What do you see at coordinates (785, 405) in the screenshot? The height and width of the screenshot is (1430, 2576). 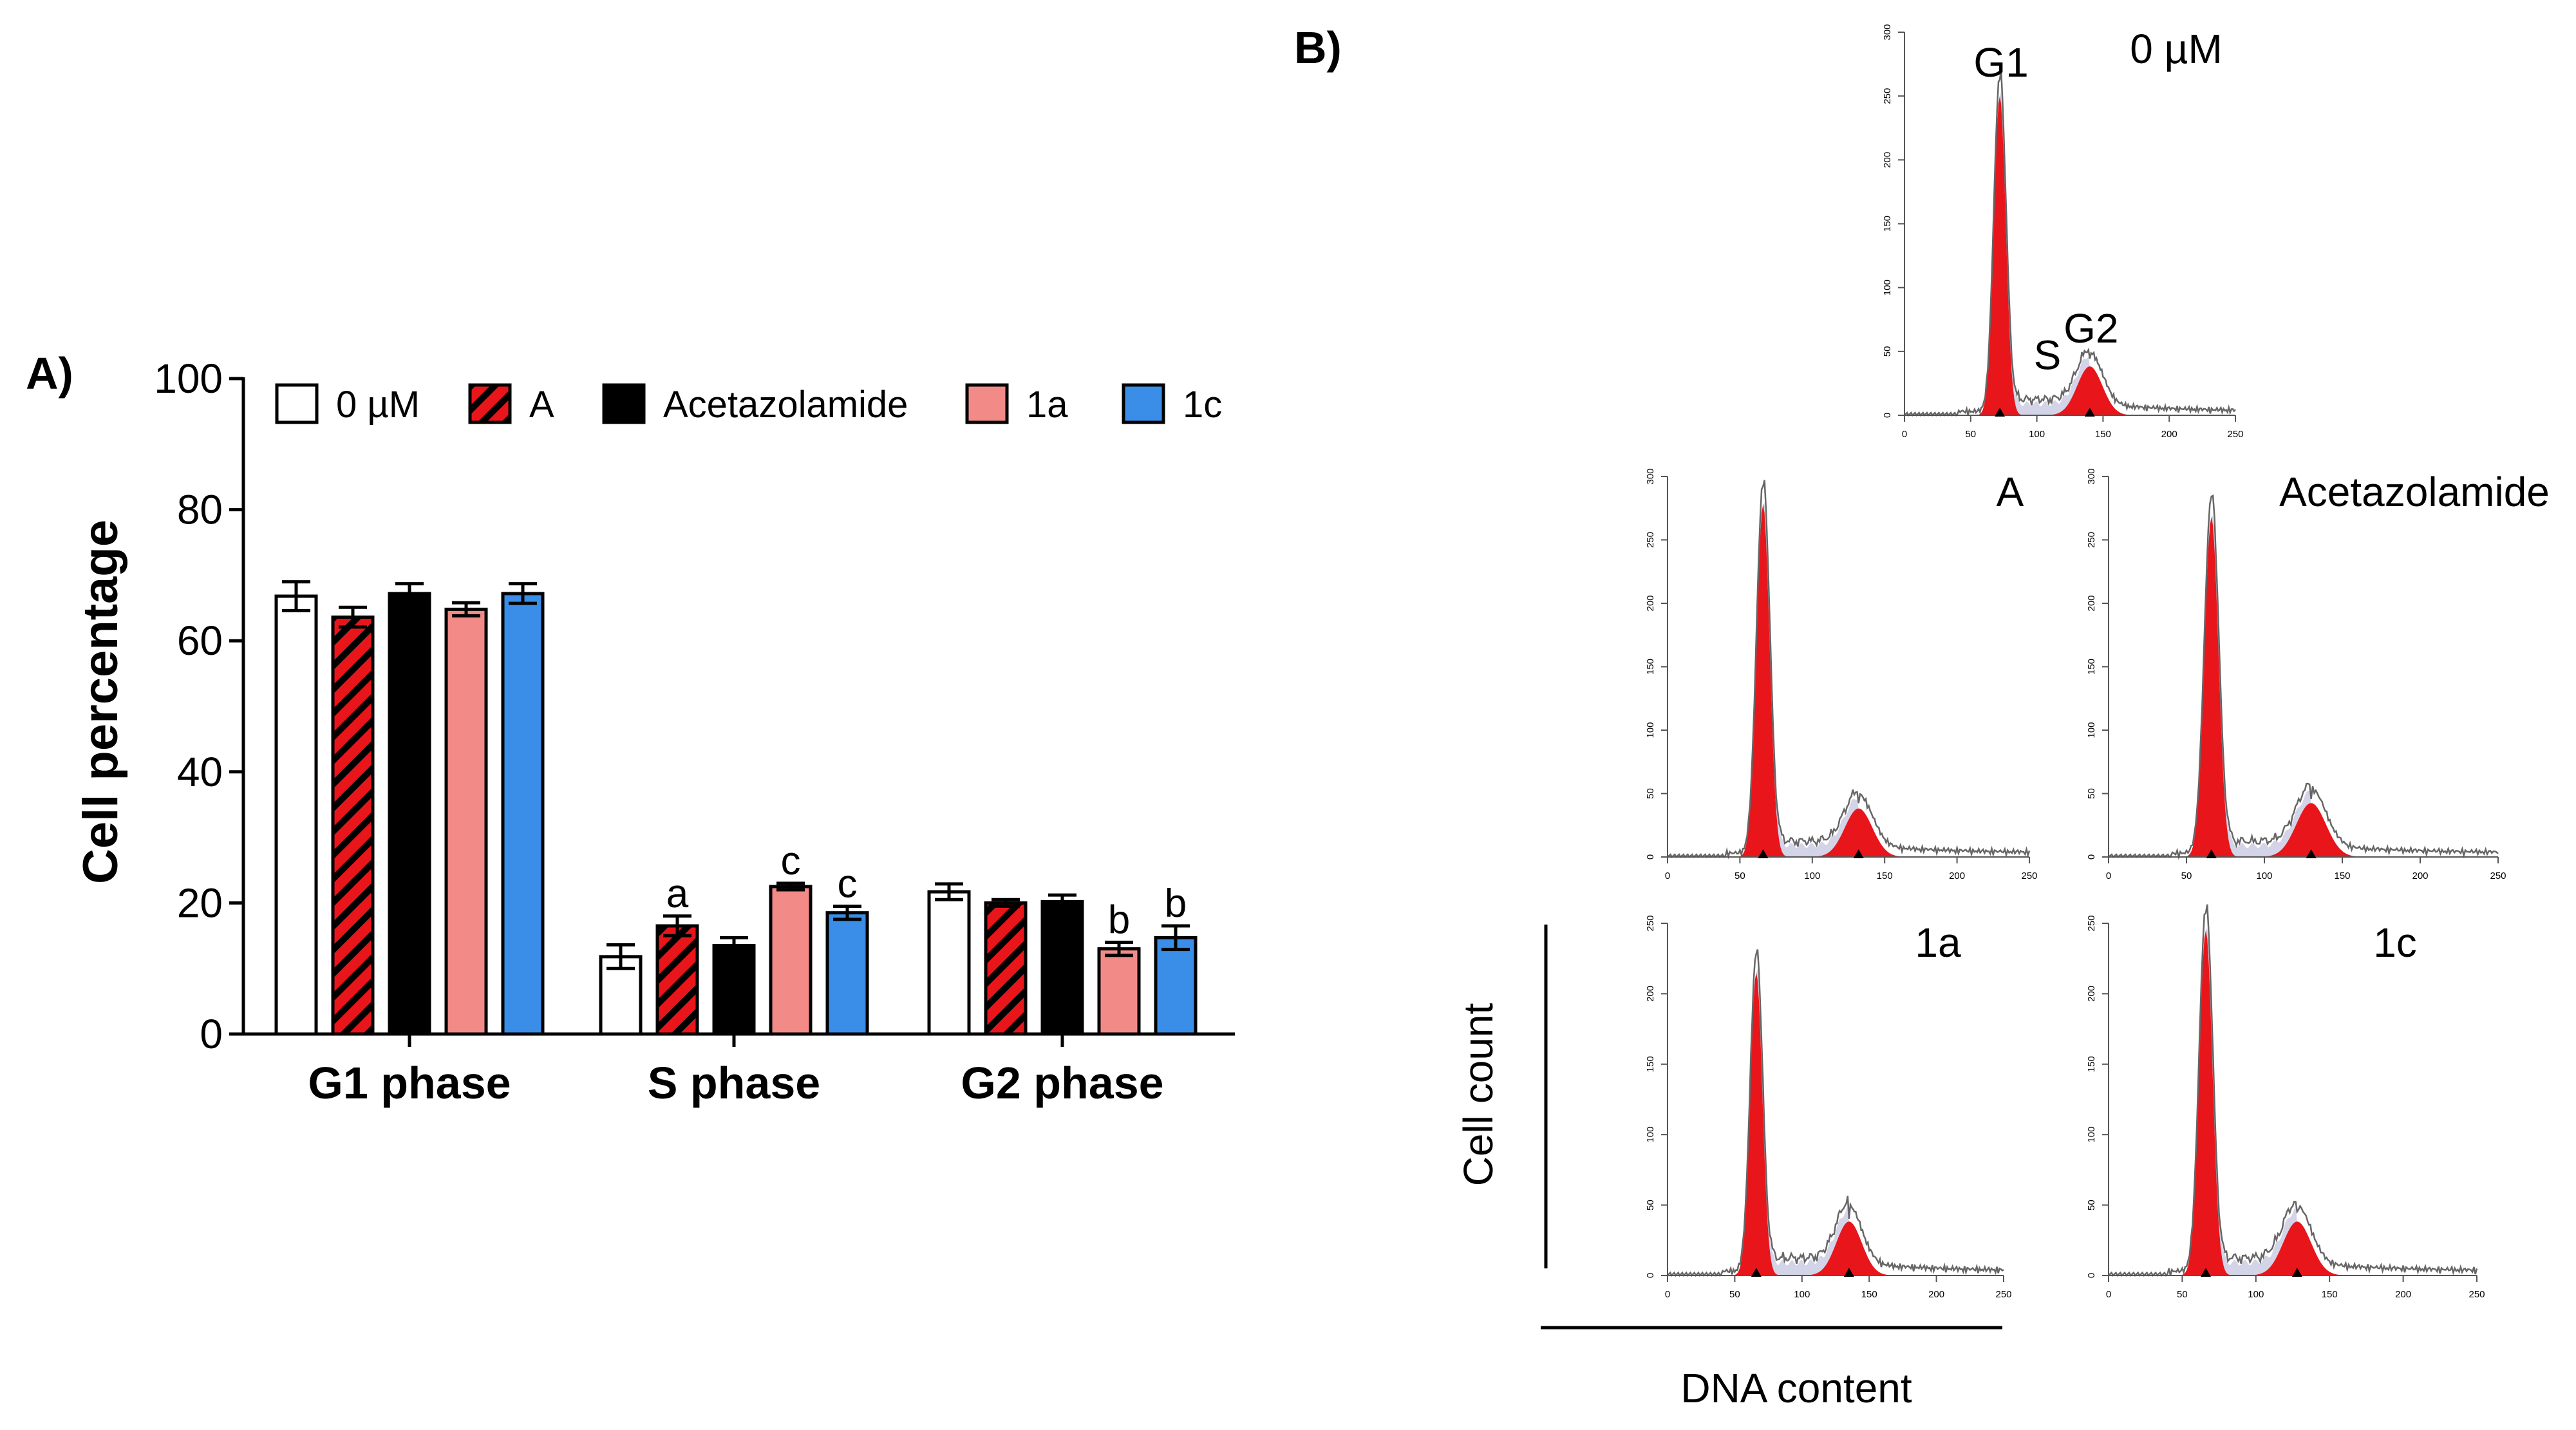 I see `legend-label: Acetazolamide` at bounding box center [785, 405].